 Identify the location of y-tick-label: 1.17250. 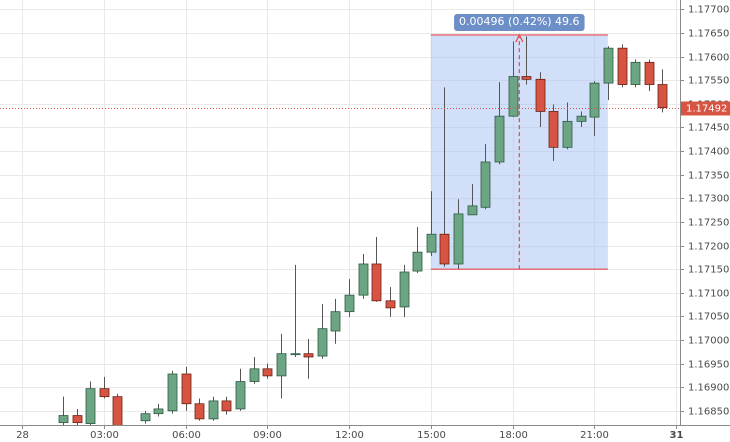
(708, 223).